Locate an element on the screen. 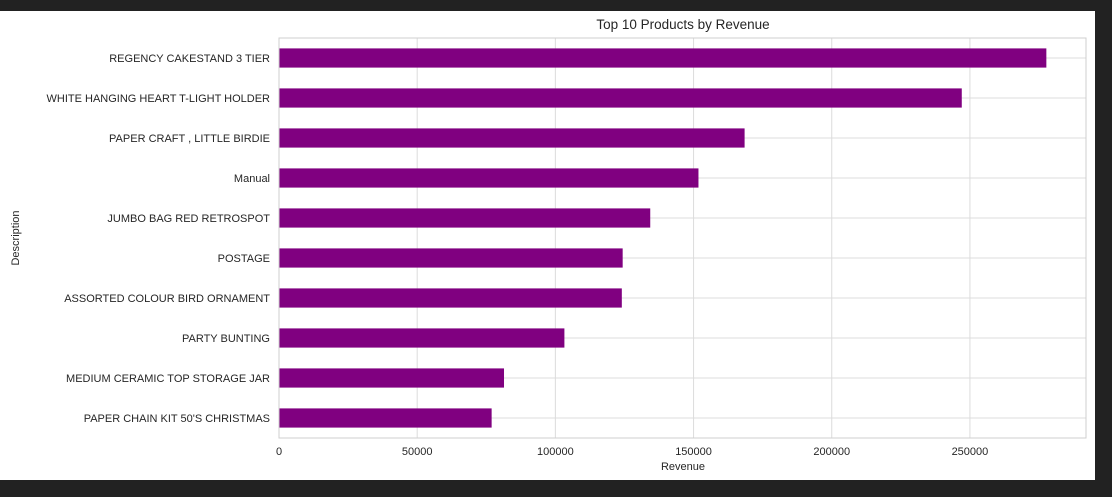 The image size is (1112, 497). y-tick-label: PARTY BUNTING is located at coordinates (226, 339).